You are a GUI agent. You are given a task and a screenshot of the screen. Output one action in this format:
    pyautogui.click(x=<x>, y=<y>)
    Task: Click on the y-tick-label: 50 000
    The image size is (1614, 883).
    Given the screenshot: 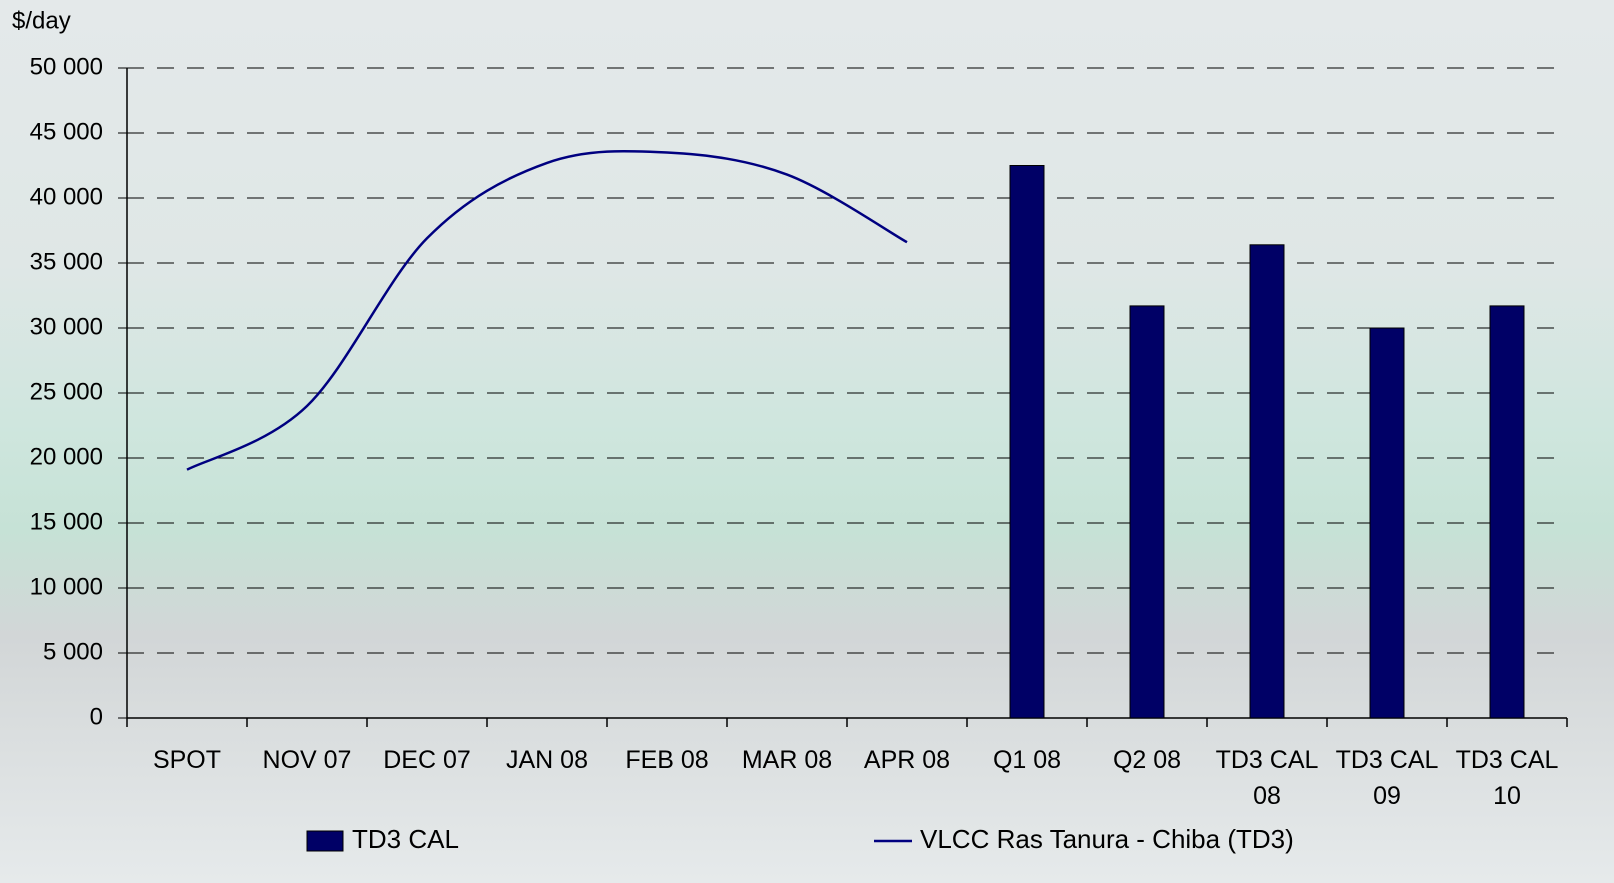 What is the action you would take?
    pyautogui.click(x=66, y=66)
    